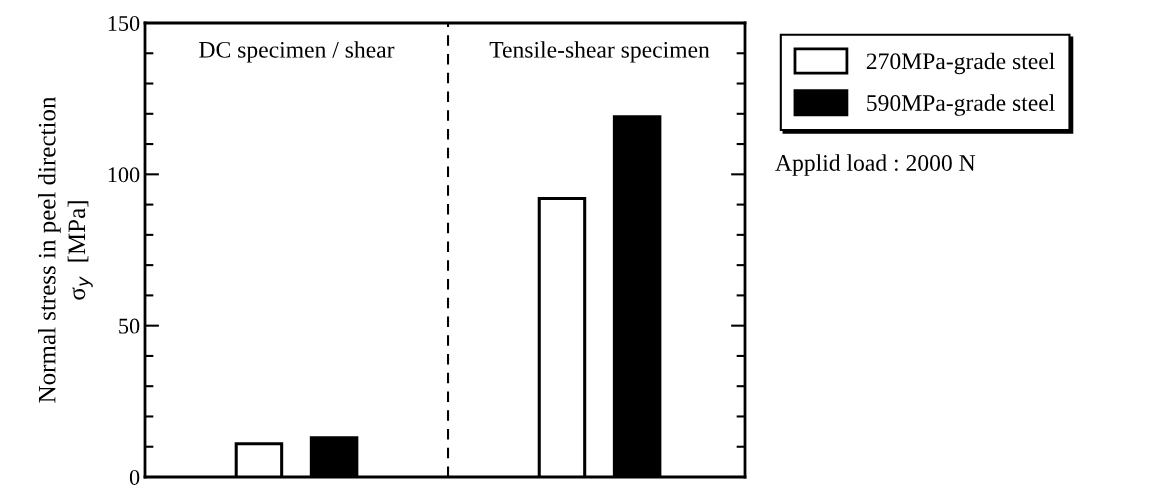 This screenshot has width=1159, height=486. What do you see at coordinates (599, 52) in the screenshot?
I see `annotation: Tensile-shear specimen` at bounding box center [599, 52].